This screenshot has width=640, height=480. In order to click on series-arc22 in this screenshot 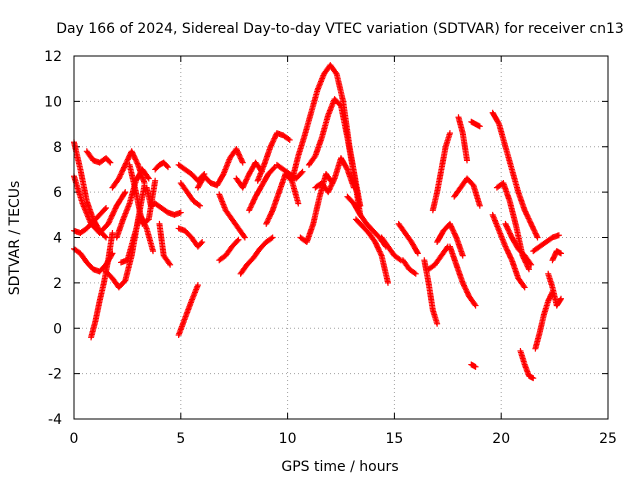, I will do `click(256, 255)`.